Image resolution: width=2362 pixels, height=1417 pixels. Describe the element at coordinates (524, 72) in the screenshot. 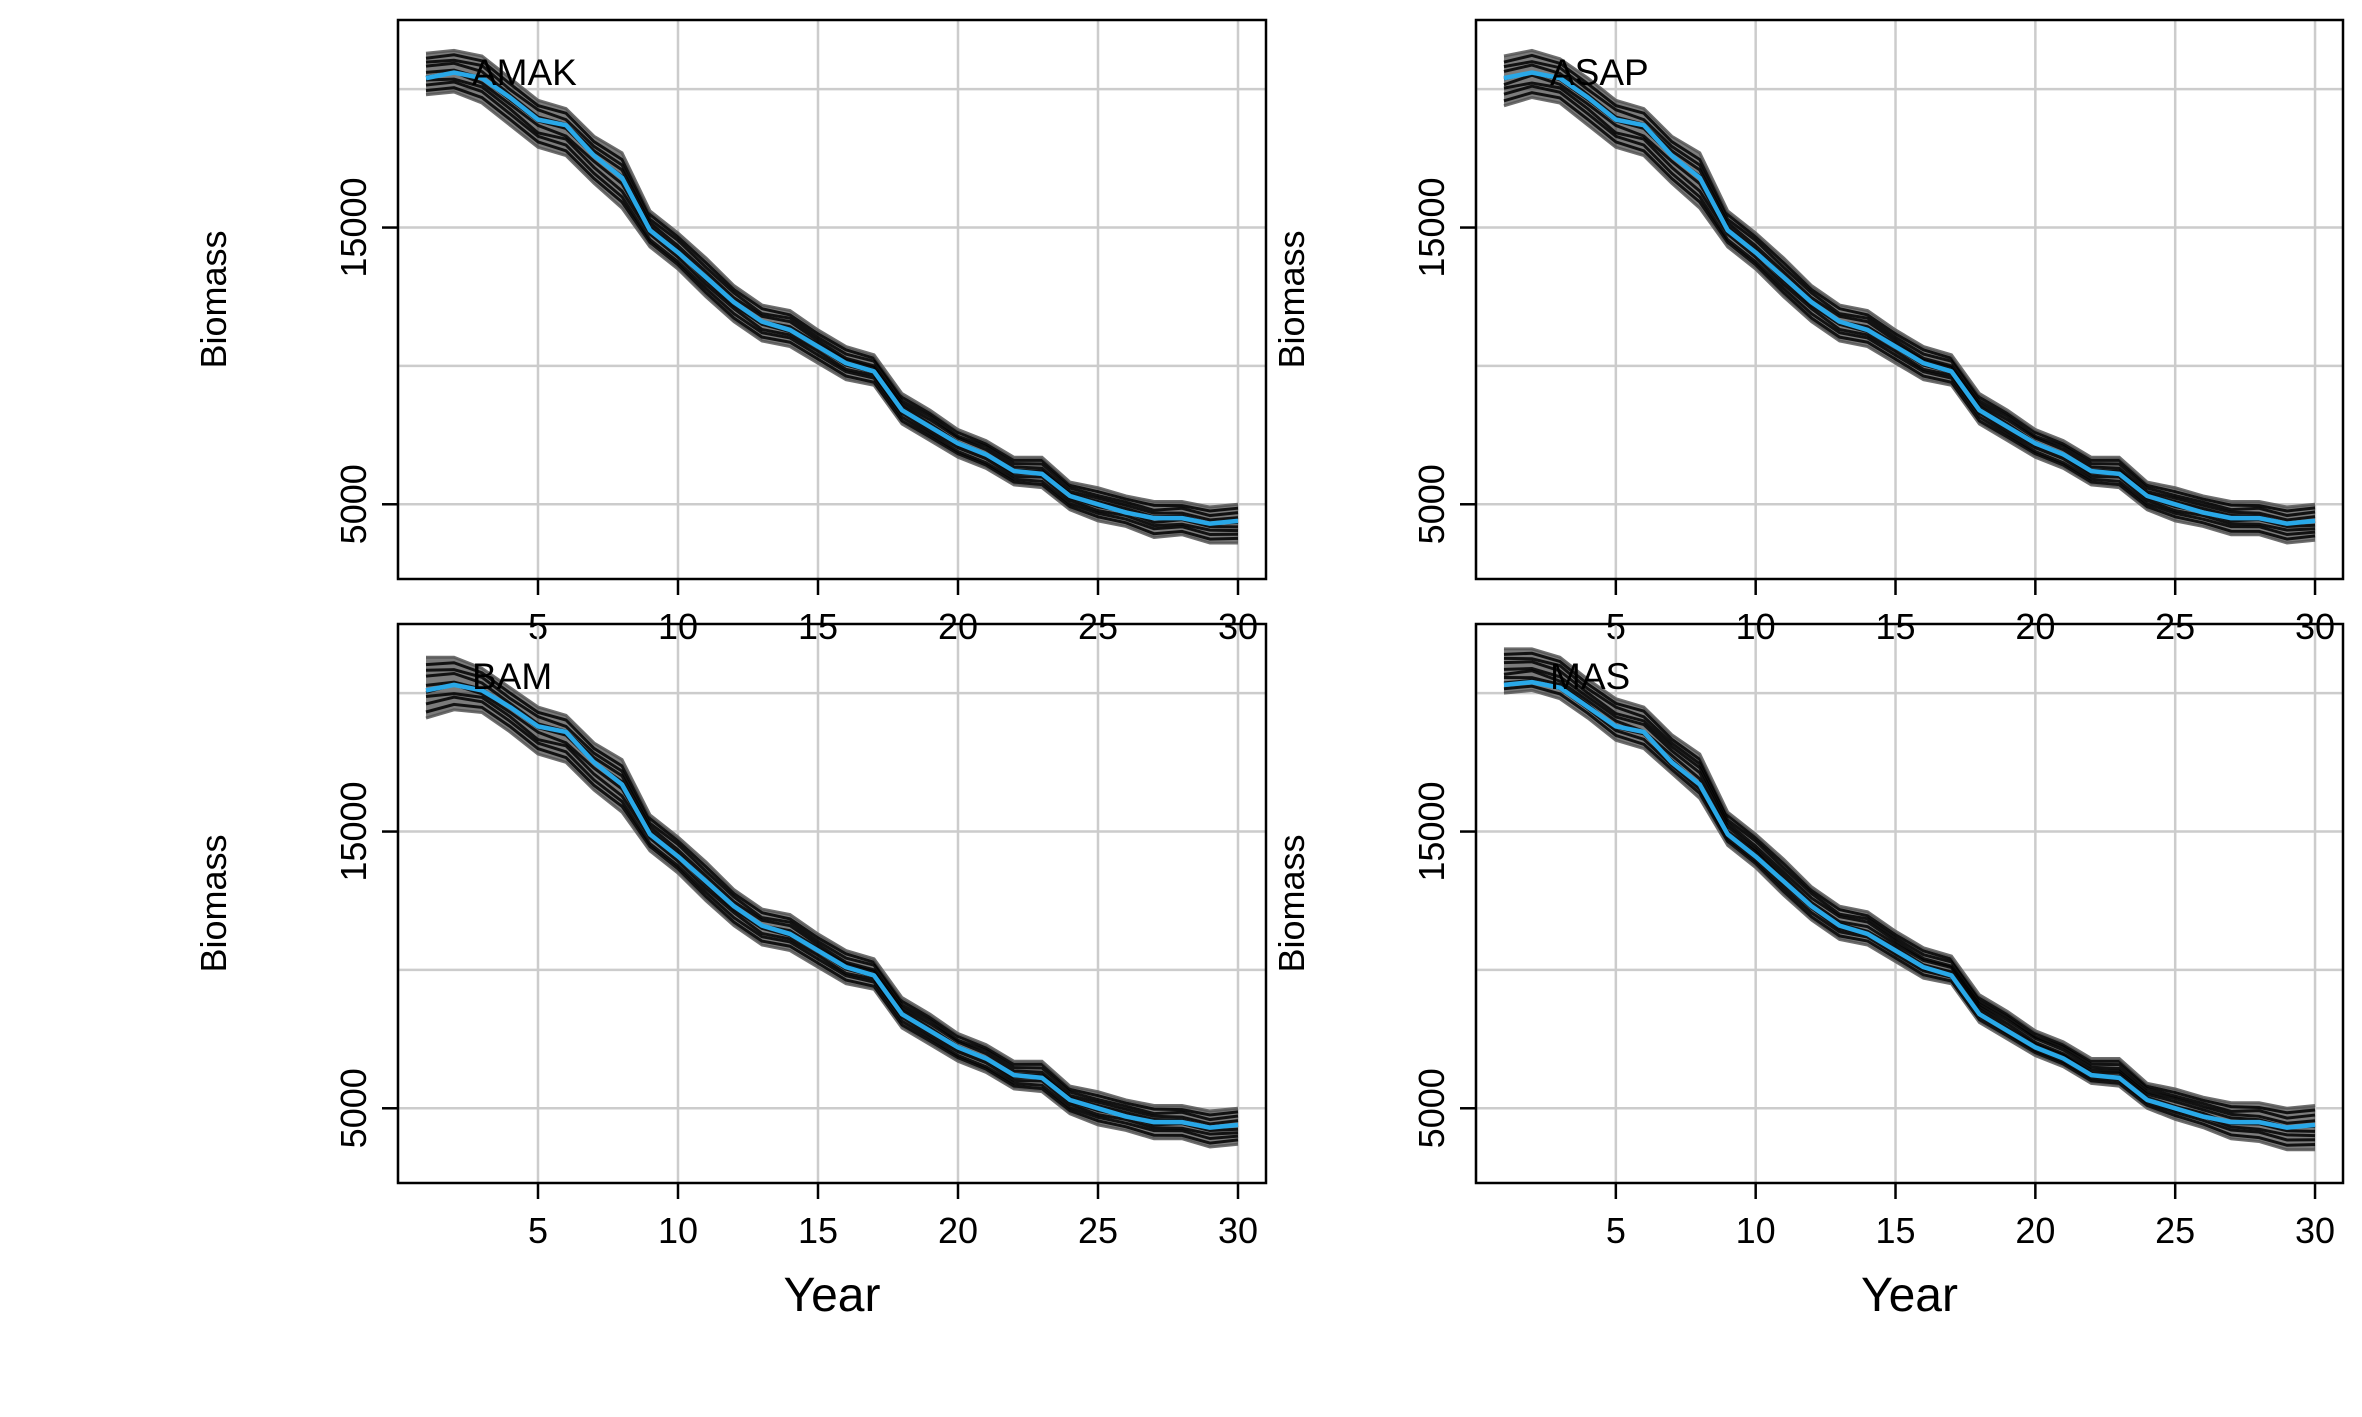

I see `panel-label: AMAK` at that location.